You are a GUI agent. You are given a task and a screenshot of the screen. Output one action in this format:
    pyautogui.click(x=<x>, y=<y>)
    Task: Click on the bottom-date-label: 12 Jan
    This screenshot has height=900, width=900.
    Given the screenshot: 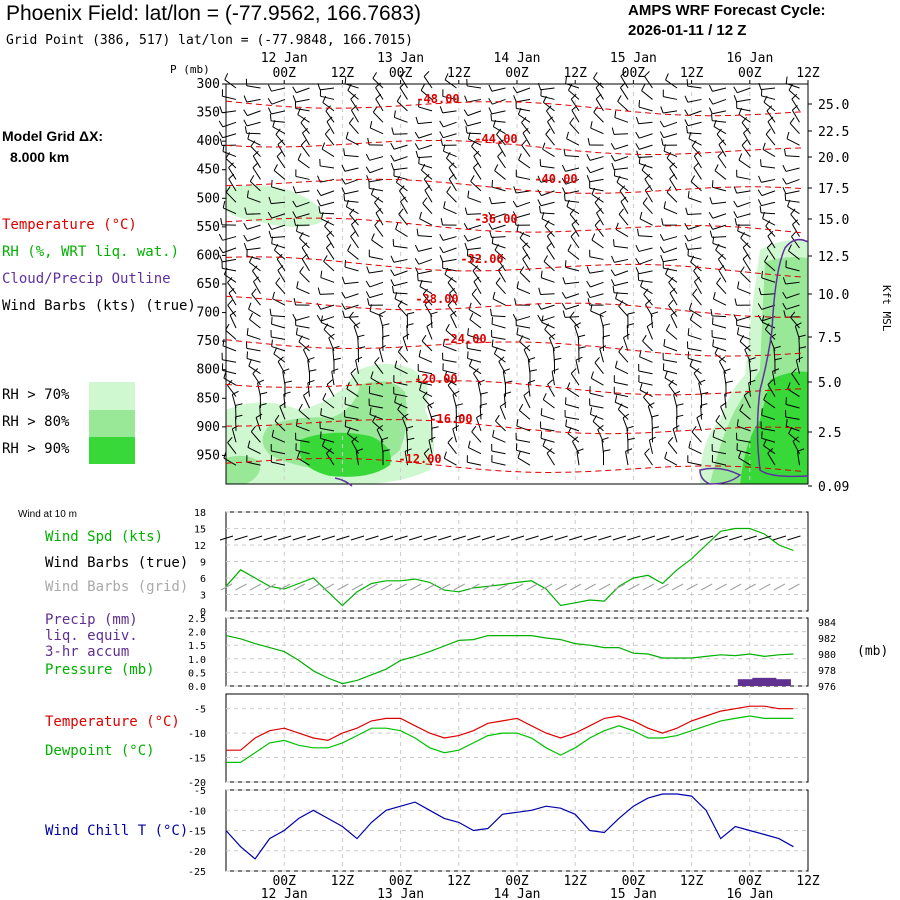 What is the action you would take?
    pyautogui.click(x=284, y=893)
    